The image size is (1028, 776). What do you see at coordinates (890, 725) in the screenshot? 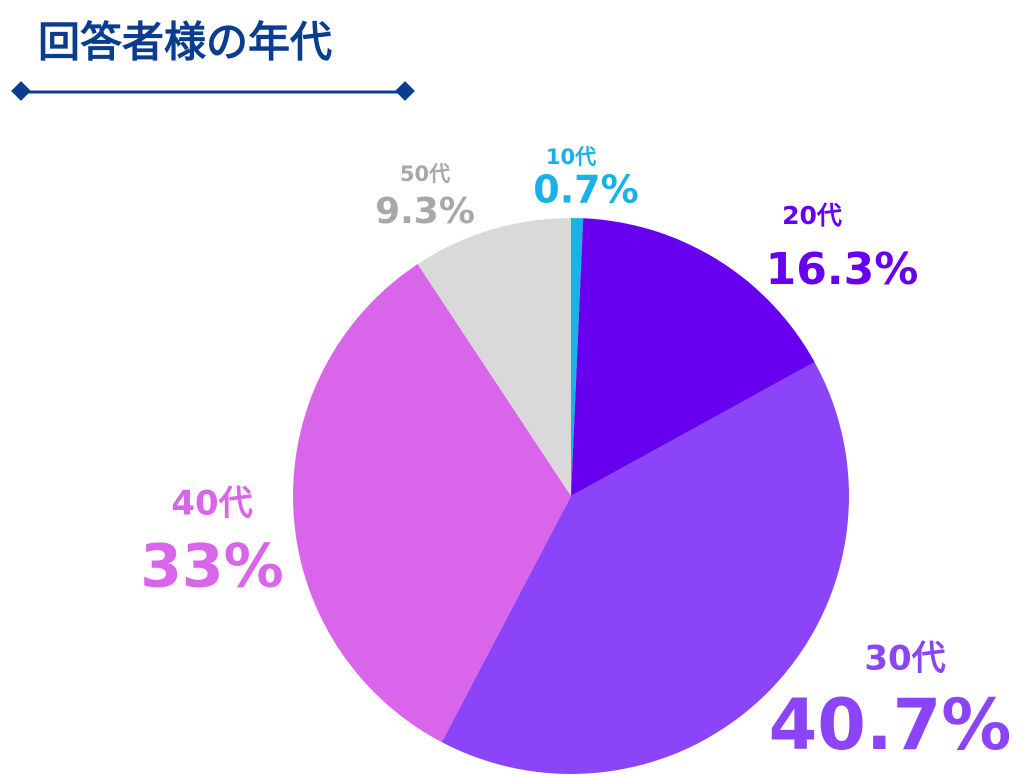
I see `slice-value-label: 40.7%` at bounding box center [890, 725].